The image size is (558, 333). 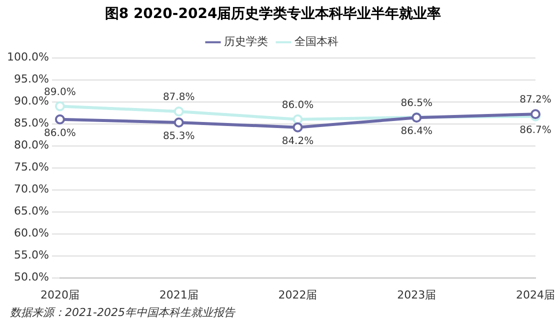 What do you see at coordinates (416, 295) in the screenshot?
I see `x-tick-label: 2023届` at bounding box center [416, 295].